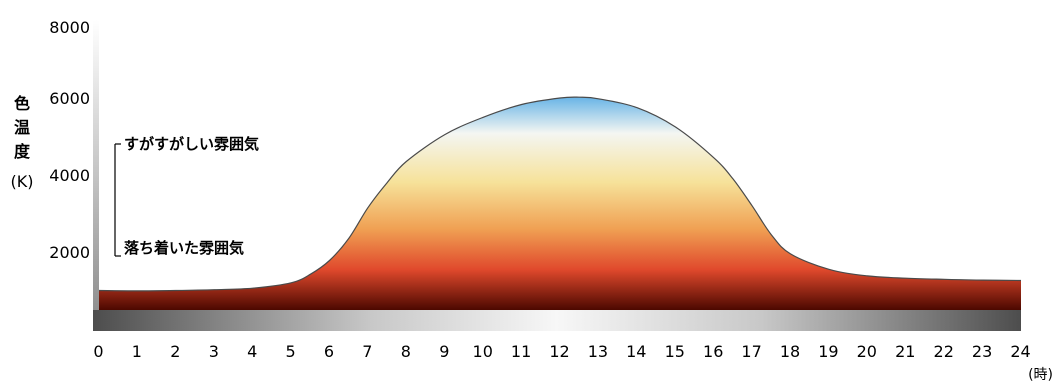  What do you see at coordinates (184, 248) in the screenshot?
I see `annotation-calm: 落ち着いた雰囲気` at bounding box center [184, 248].